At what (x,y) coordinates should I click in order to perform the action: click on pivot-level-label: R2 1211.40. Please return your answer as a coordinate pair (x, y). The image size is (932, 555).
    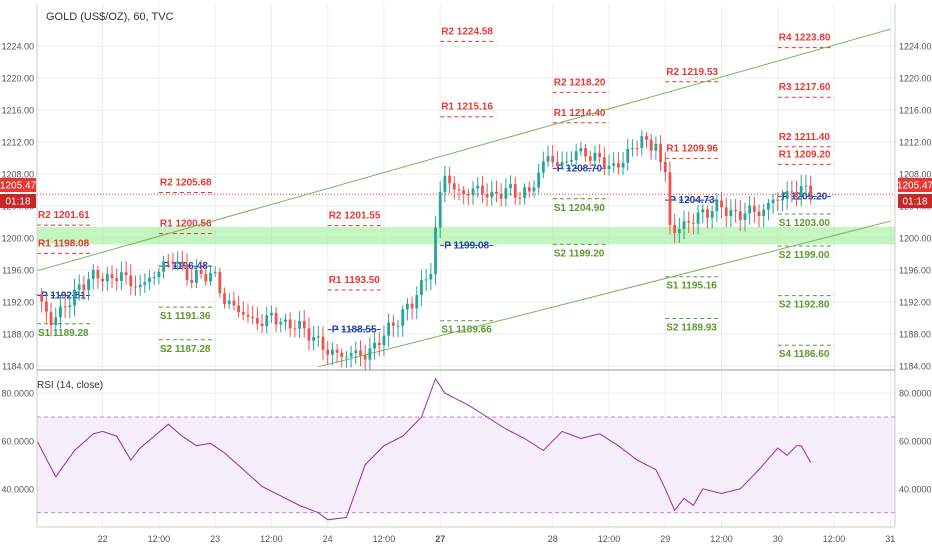
    Looking at the image, I should click on (805, 137).